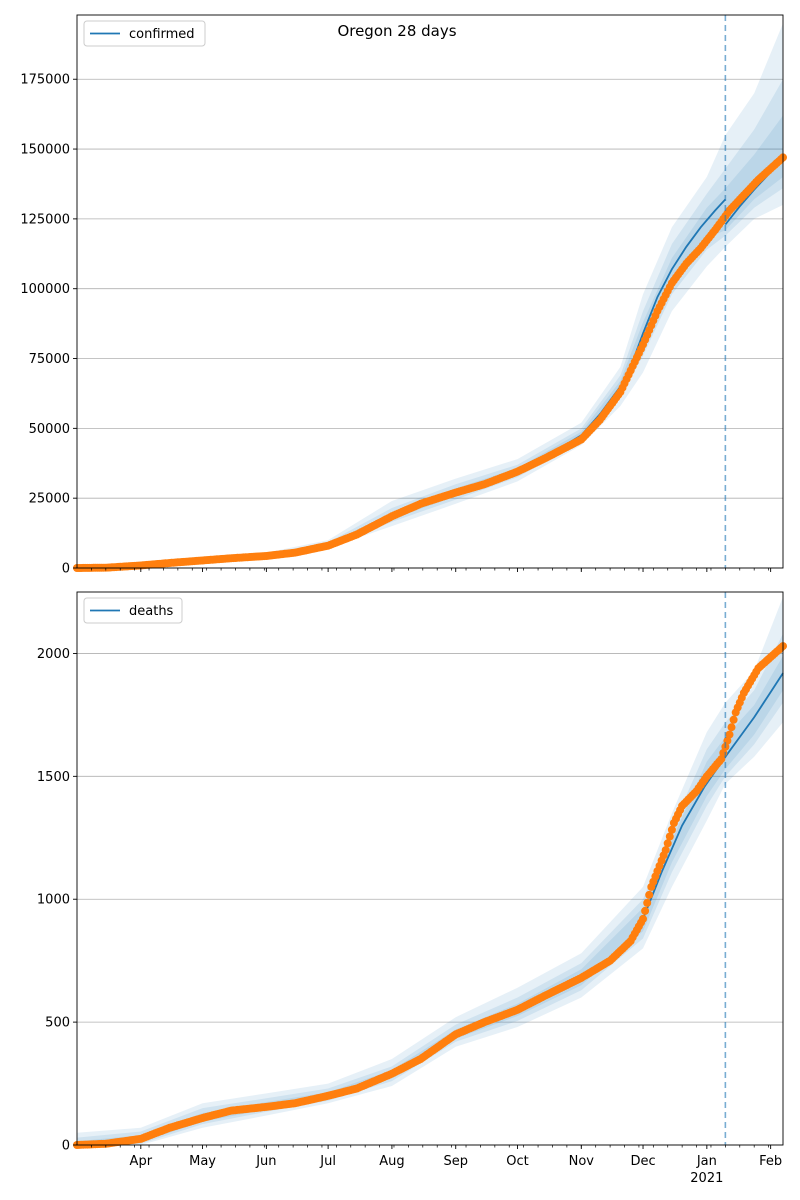 This screenshot has height=1200, width=800. I want to click on chart-title: Oregon 28 days, so click(396, 31).